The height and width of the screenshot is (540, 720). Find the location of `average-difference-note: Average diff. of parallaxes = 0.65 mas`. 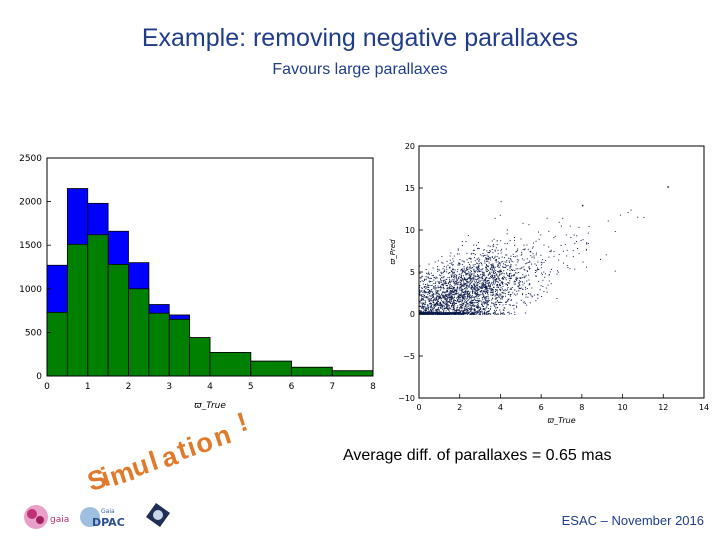

average-difference-note: Average diff. of parallaxes = 0.65 mas is located at coordinates (477, 455).